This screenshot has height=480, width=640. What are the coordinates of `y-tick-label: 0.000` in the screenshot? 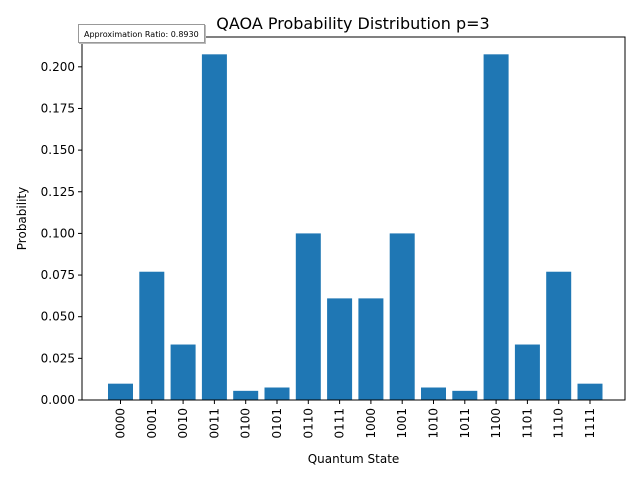 It's located at (58, 400).